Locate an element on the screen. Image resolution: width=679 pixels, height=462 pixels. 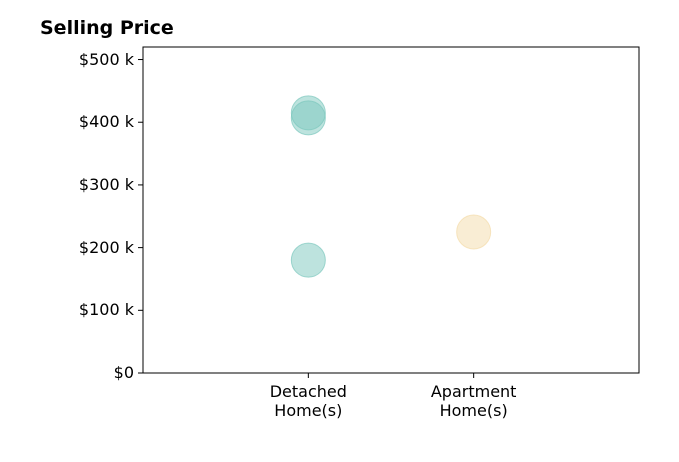
y-tick-label: $200 k is located at coordinates (106, 247).